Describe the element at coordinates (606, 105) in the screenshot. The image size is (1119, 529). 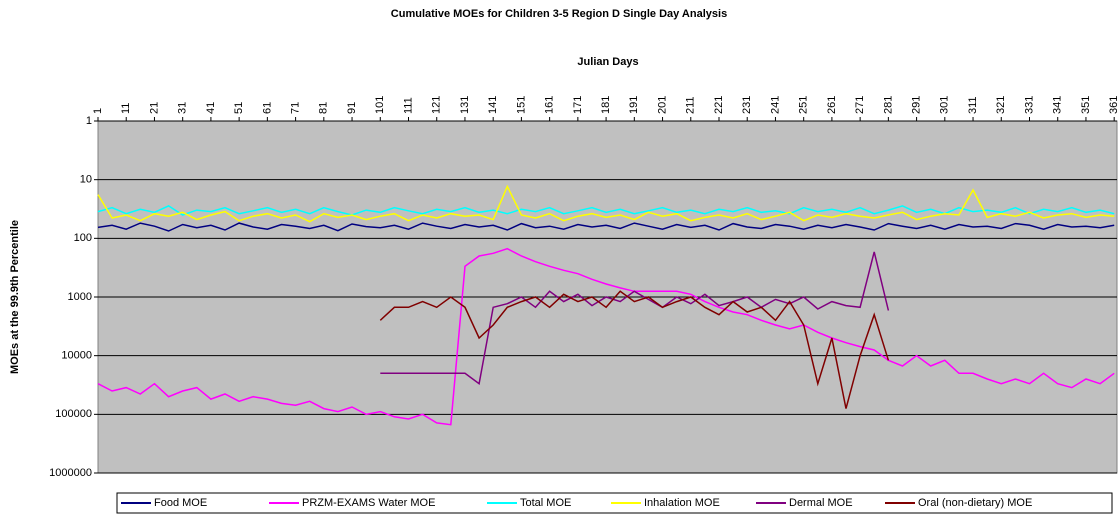
I see `x-tick-label: 181` at that location.